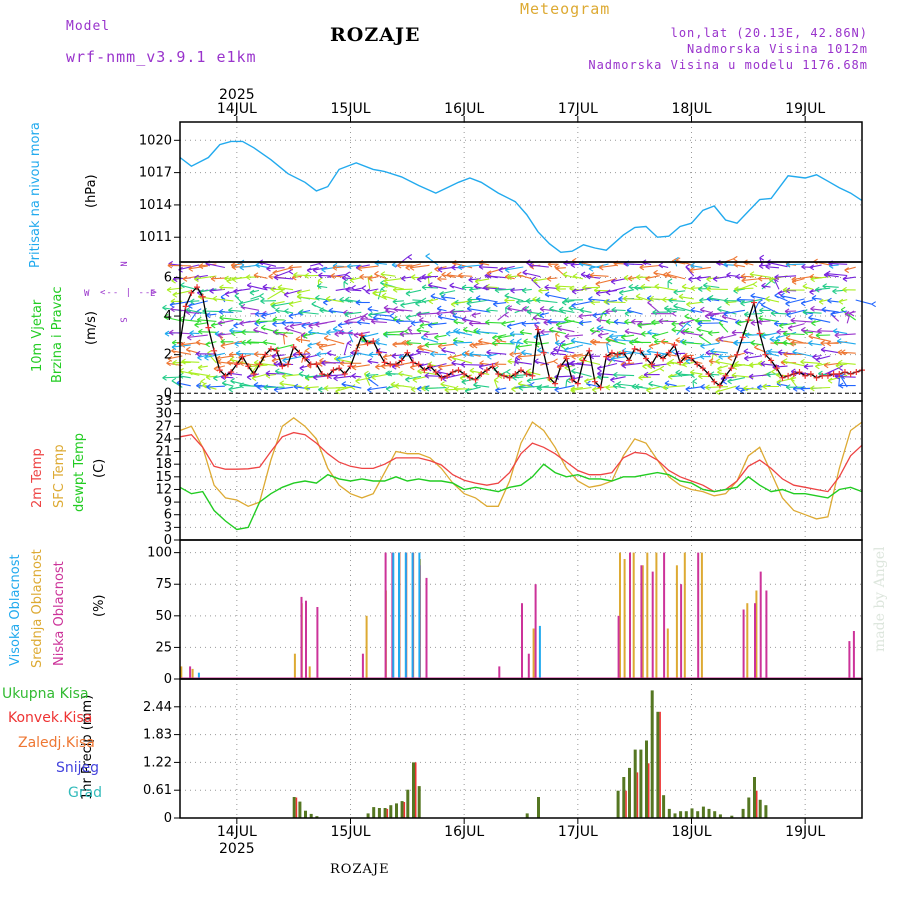 Image resolution: width=900 pixels, height=900 pixels. I want to click on cloud-mid-bar, so click(309, 672).